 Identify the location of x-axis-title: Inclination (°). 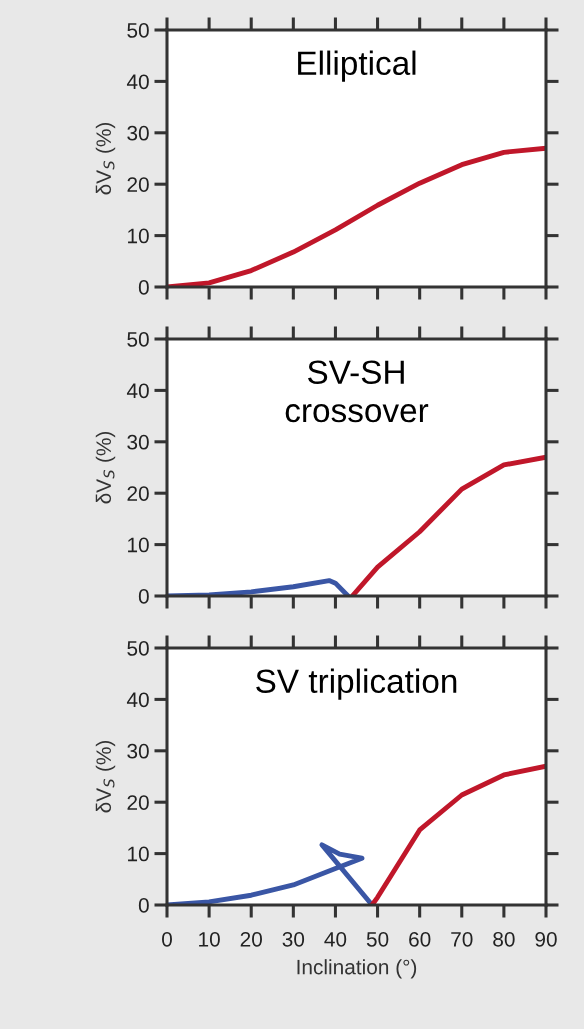
(357, 969).